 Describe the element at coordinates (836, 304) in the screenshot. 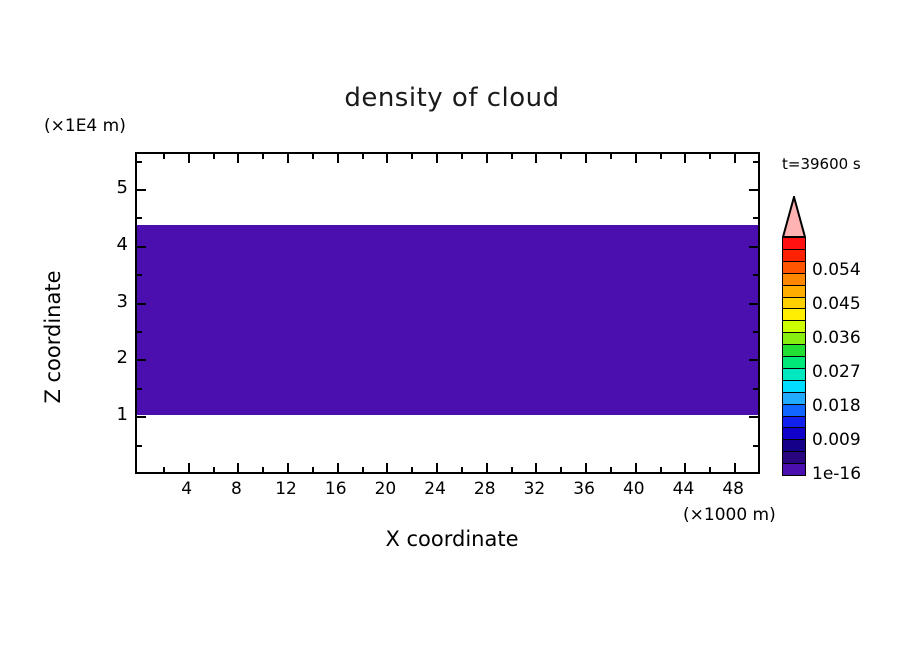

I see `colorbar-tick-label: 0.045` at that location.